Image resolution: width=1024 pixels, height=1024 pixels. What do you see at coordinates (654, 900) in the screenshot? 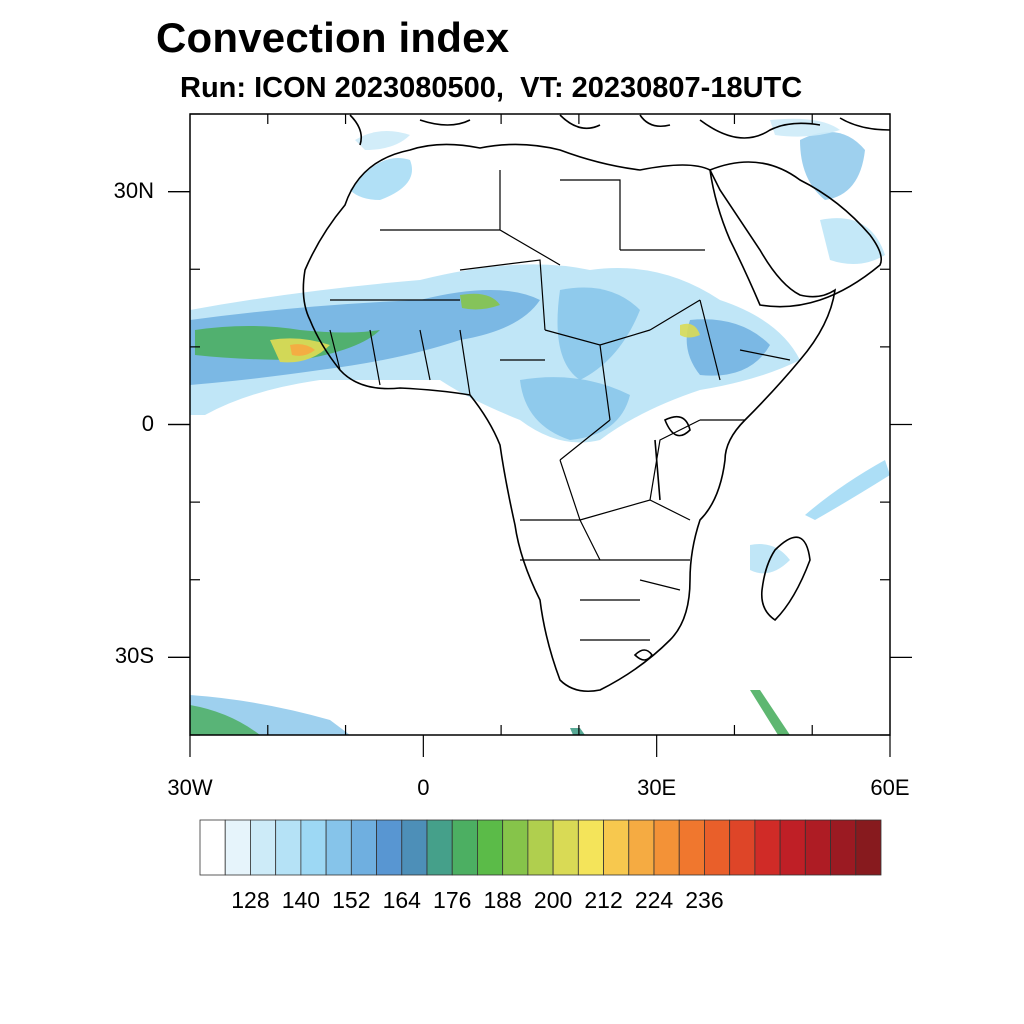
I see `colorbar-label: 224` at bounding box center [654, 900].